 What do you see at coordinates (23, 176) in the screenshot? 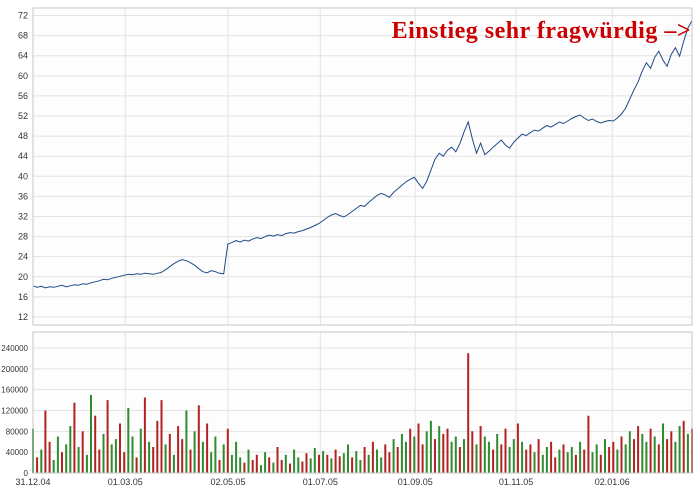
I see `price-ytick-label: 40` at bounding box center [23, 176].